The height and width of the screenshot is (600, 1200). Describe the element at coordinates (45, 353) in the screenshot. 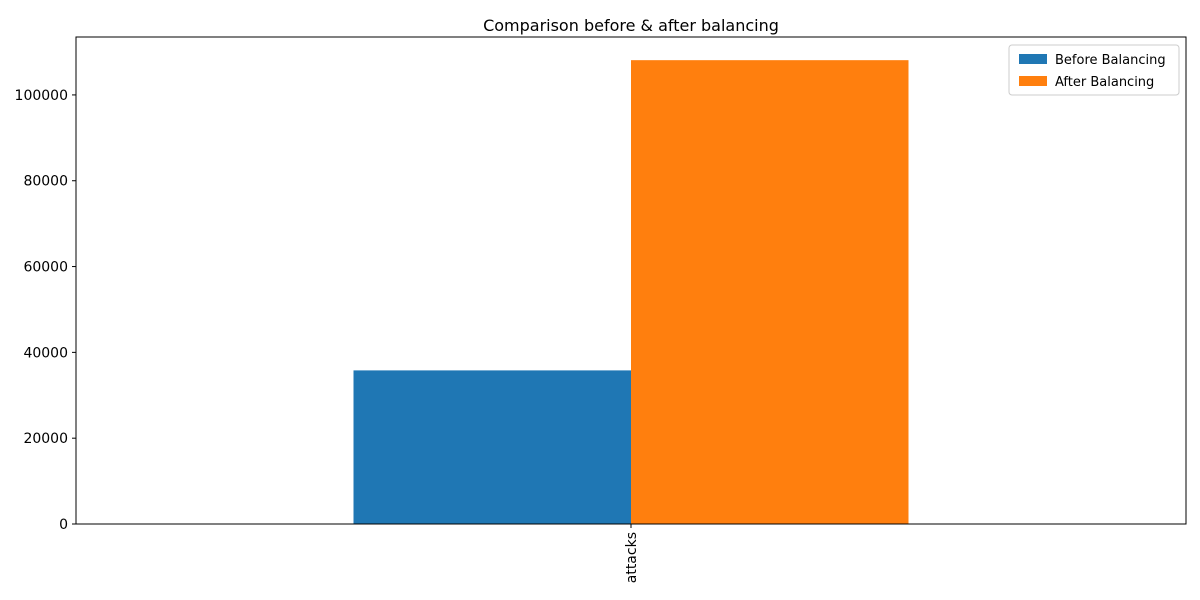

I see `y-tick-label: 40000` at that location.